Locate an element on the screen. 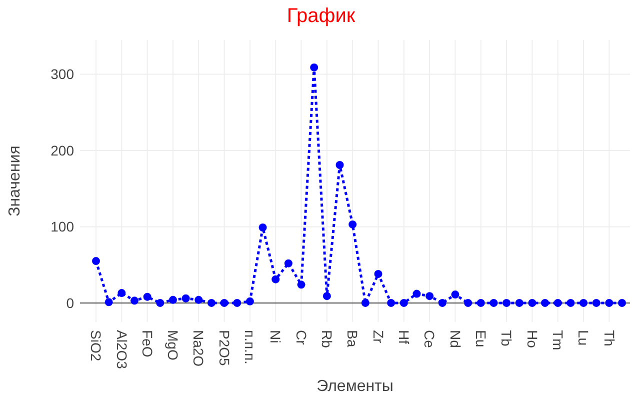 Image resolution: width=642 pixels, height=397 pixels. x-axis-title: Элементы is located at coordinates (355, 386).